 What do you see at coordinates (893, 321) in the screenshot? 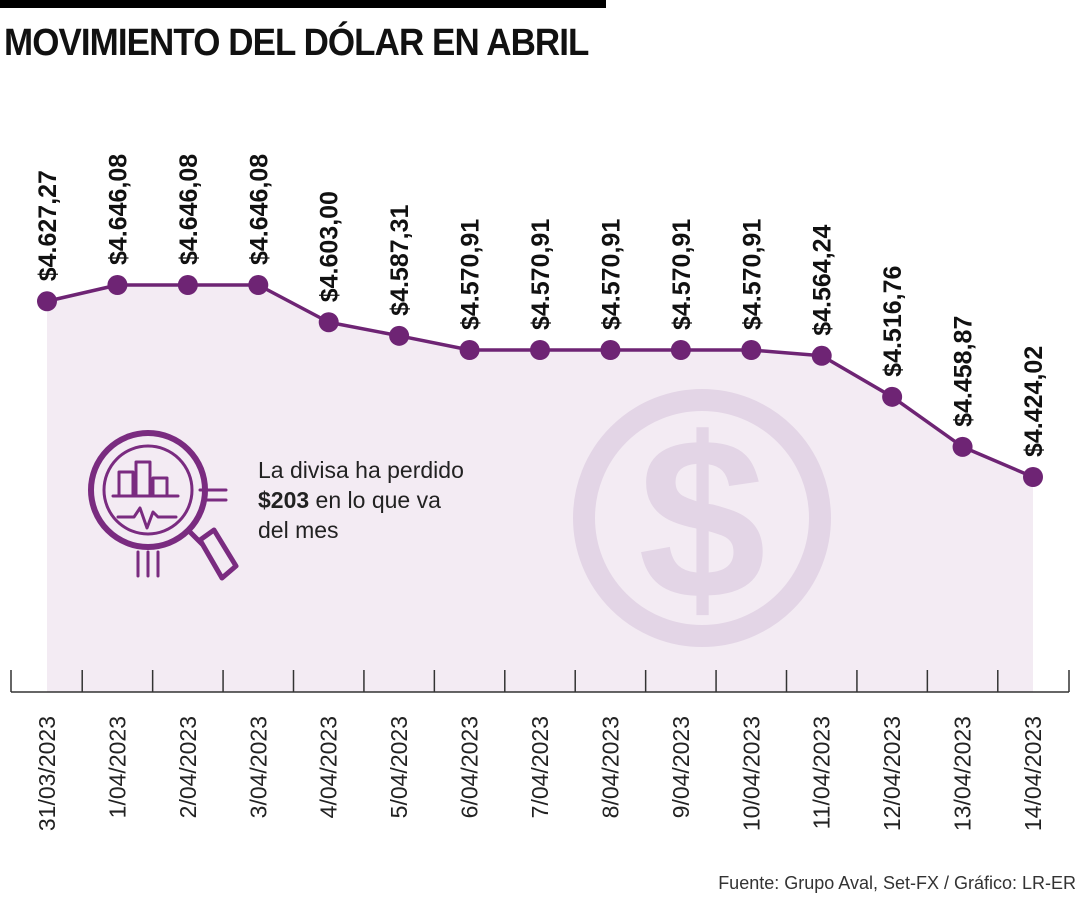
I see `value-label: $4.516,76` at bounding box center [893, 321].